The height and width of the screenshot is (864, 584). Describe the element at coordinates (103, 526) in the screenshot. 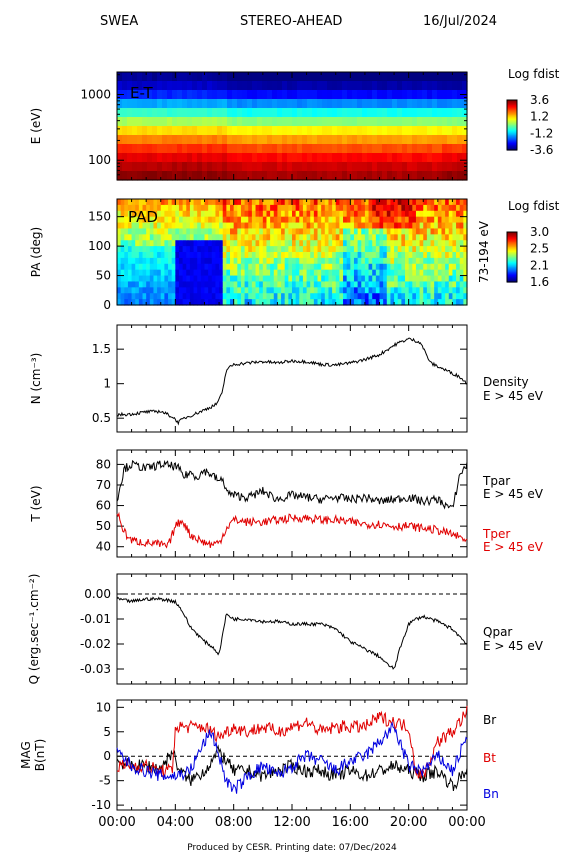

I see `panel-temperature-ylabel-1: 50` at that location.